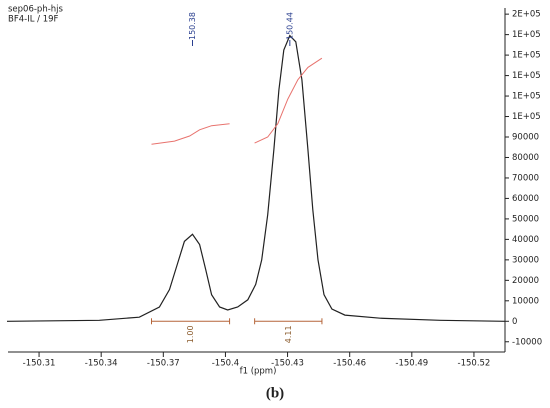 The width and height of the screenshot is (550, 408). I want to click on y-tick-label: 40000, so click(525, 240).